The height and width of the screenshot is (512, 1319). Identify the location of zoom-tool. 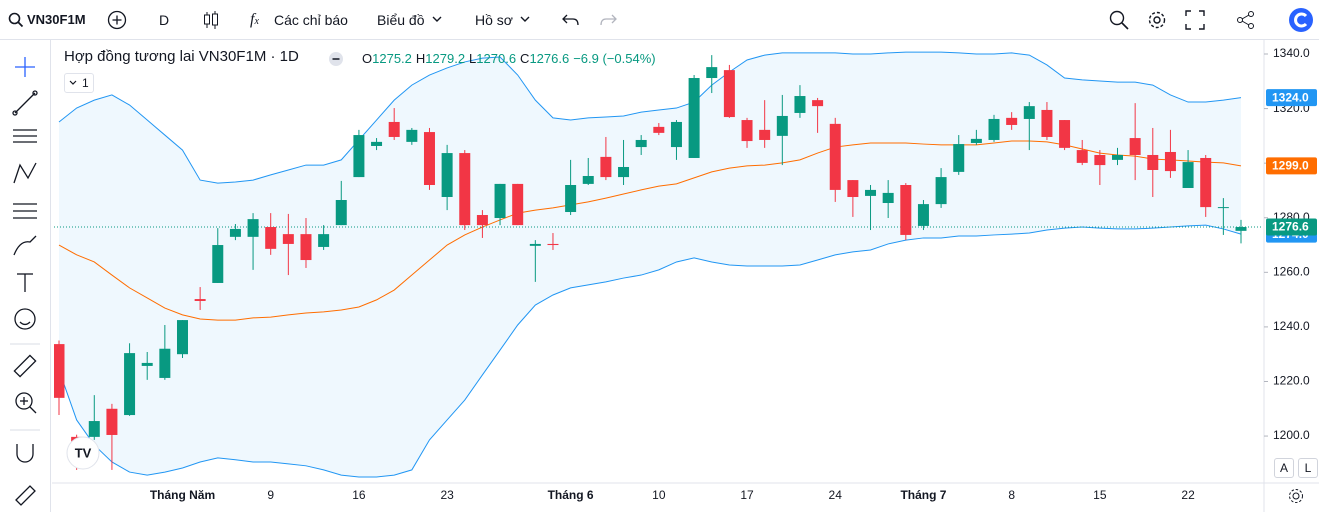
(26, 403).